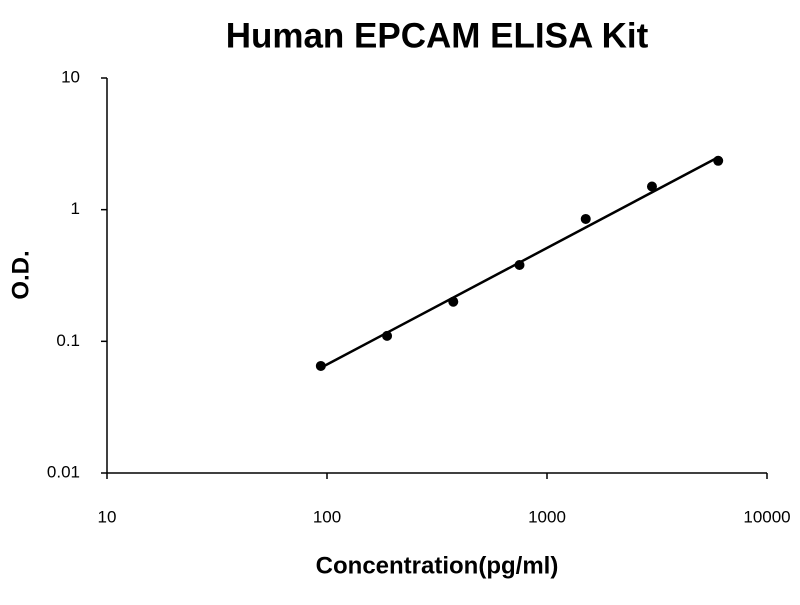  Describe the element at coordinates (437, 35) in the screenshot. I see `chart-title: Human EPCAM ELISA Kit` at that location.